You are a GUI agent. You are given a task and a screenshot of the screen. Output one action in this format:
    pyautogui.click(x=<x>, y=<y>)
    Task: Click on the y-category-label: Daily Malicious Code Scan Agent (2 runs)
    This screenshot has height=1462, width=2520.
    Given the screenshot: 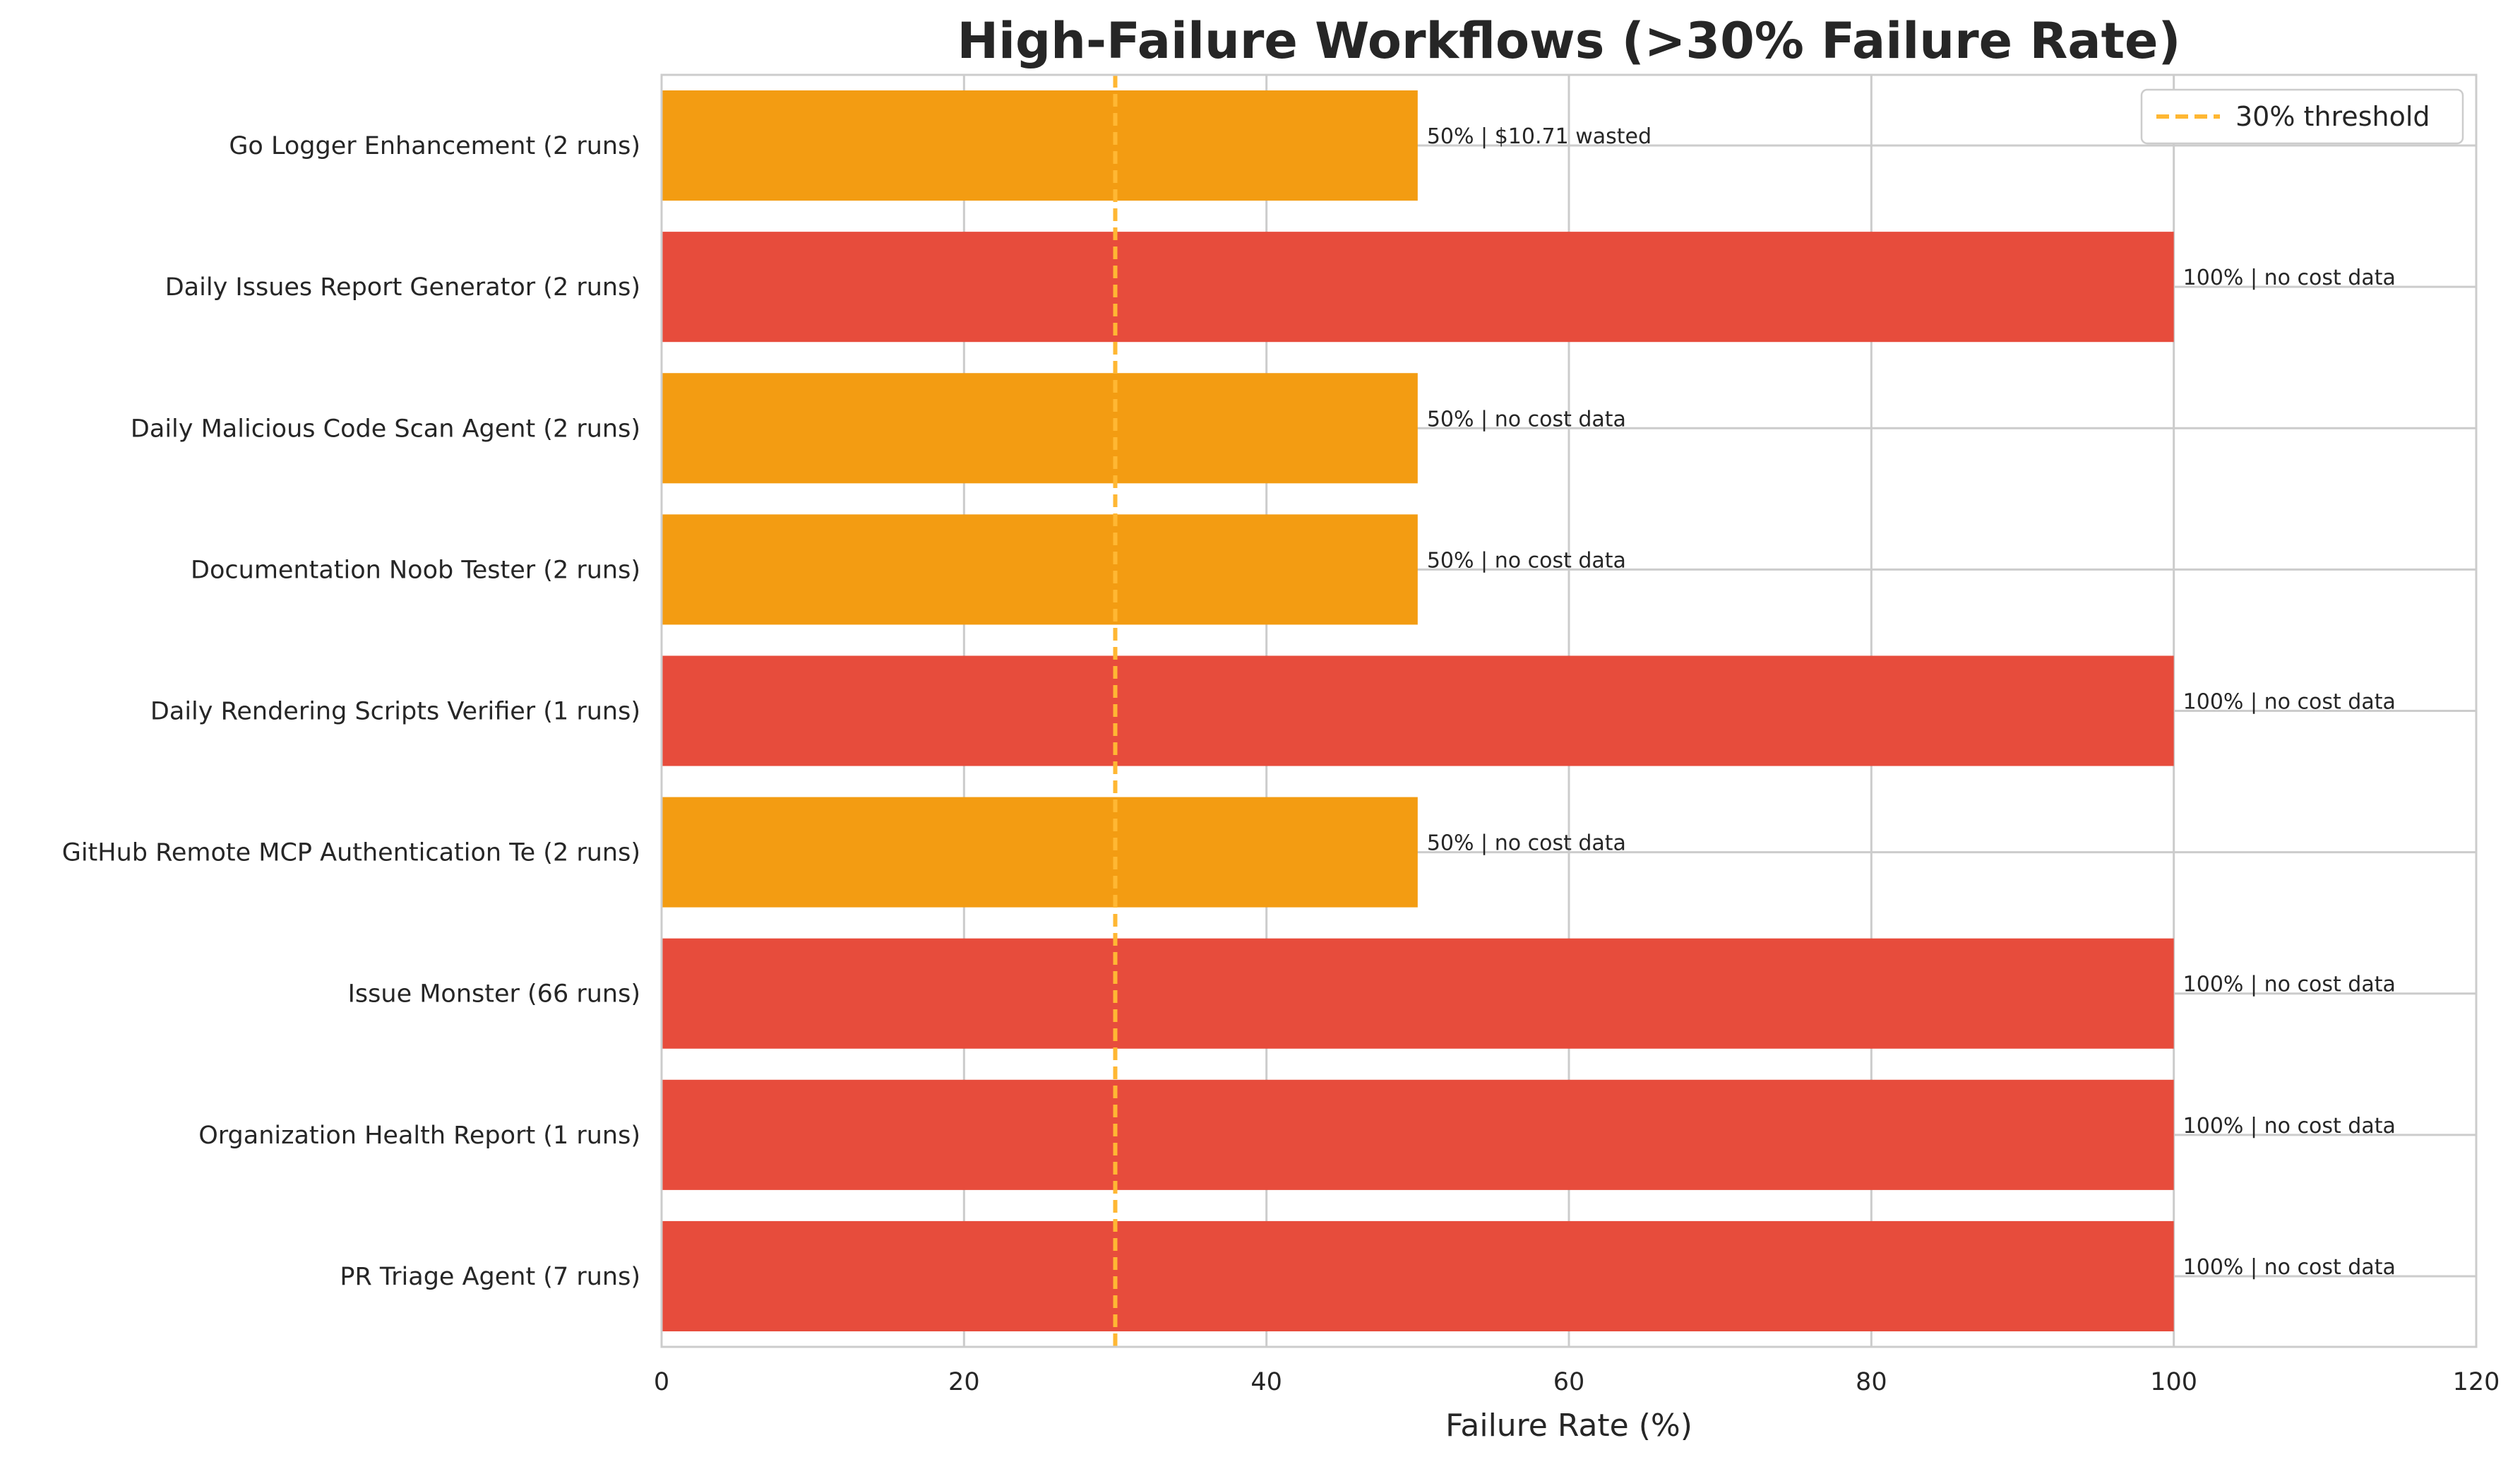 What is the action you would take?
    pyautogui.click(x=386, y=429)
    